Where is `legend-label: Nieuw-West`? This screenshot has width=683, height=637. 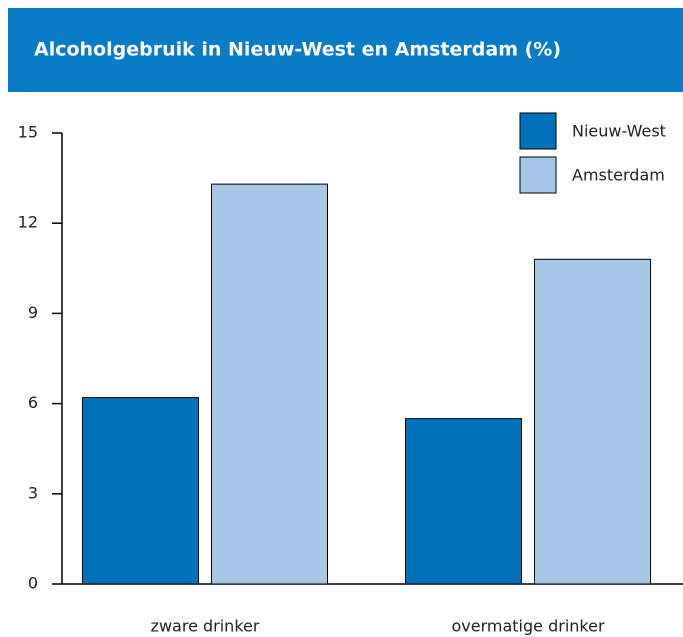 legend-label: Nieuw-West is located at coordinates (619, 131).